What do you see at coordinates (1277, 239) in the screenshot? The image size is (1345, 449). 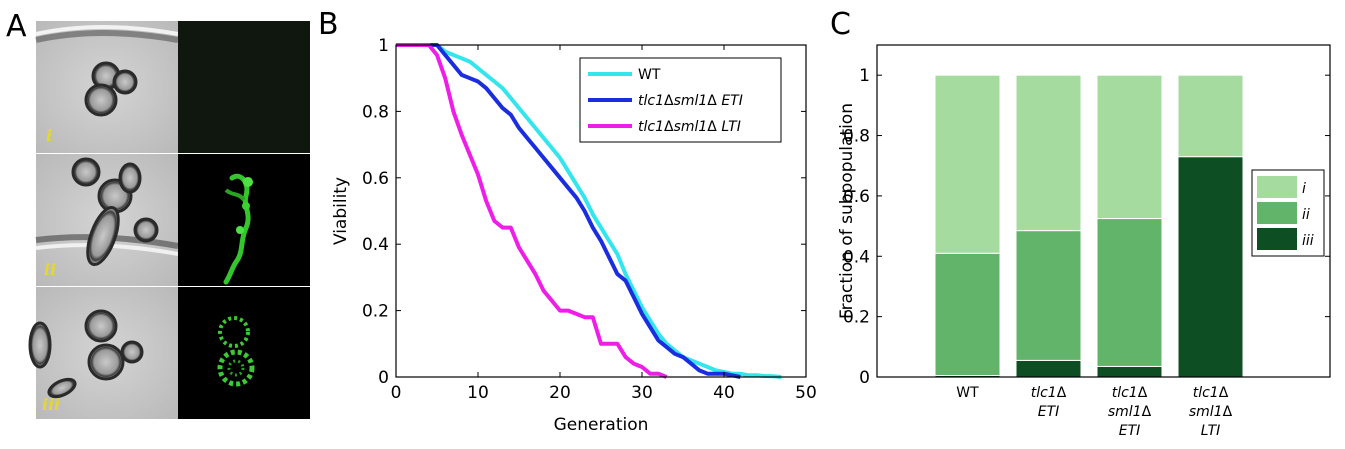 I see `legend-swatch-iii` at bounding box center [1277, 239].